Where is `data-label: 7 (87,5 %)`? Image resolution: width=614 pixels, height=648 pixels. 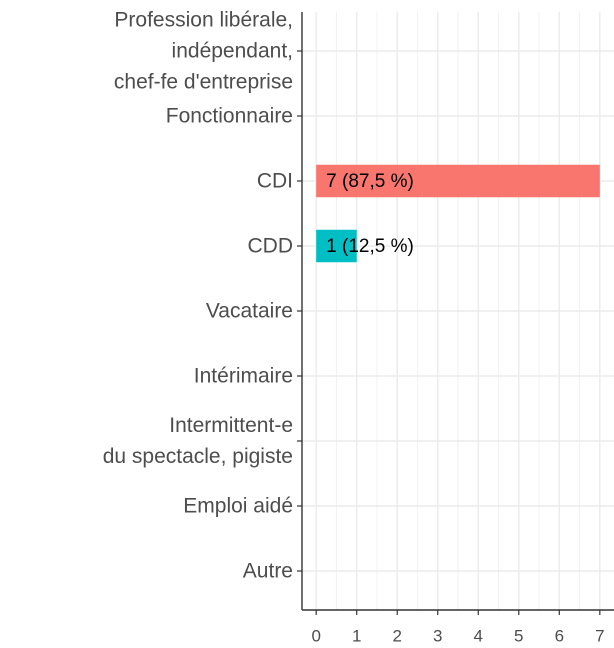
data-label: 7 (87,5 %) is located at coordinates (370, 181).